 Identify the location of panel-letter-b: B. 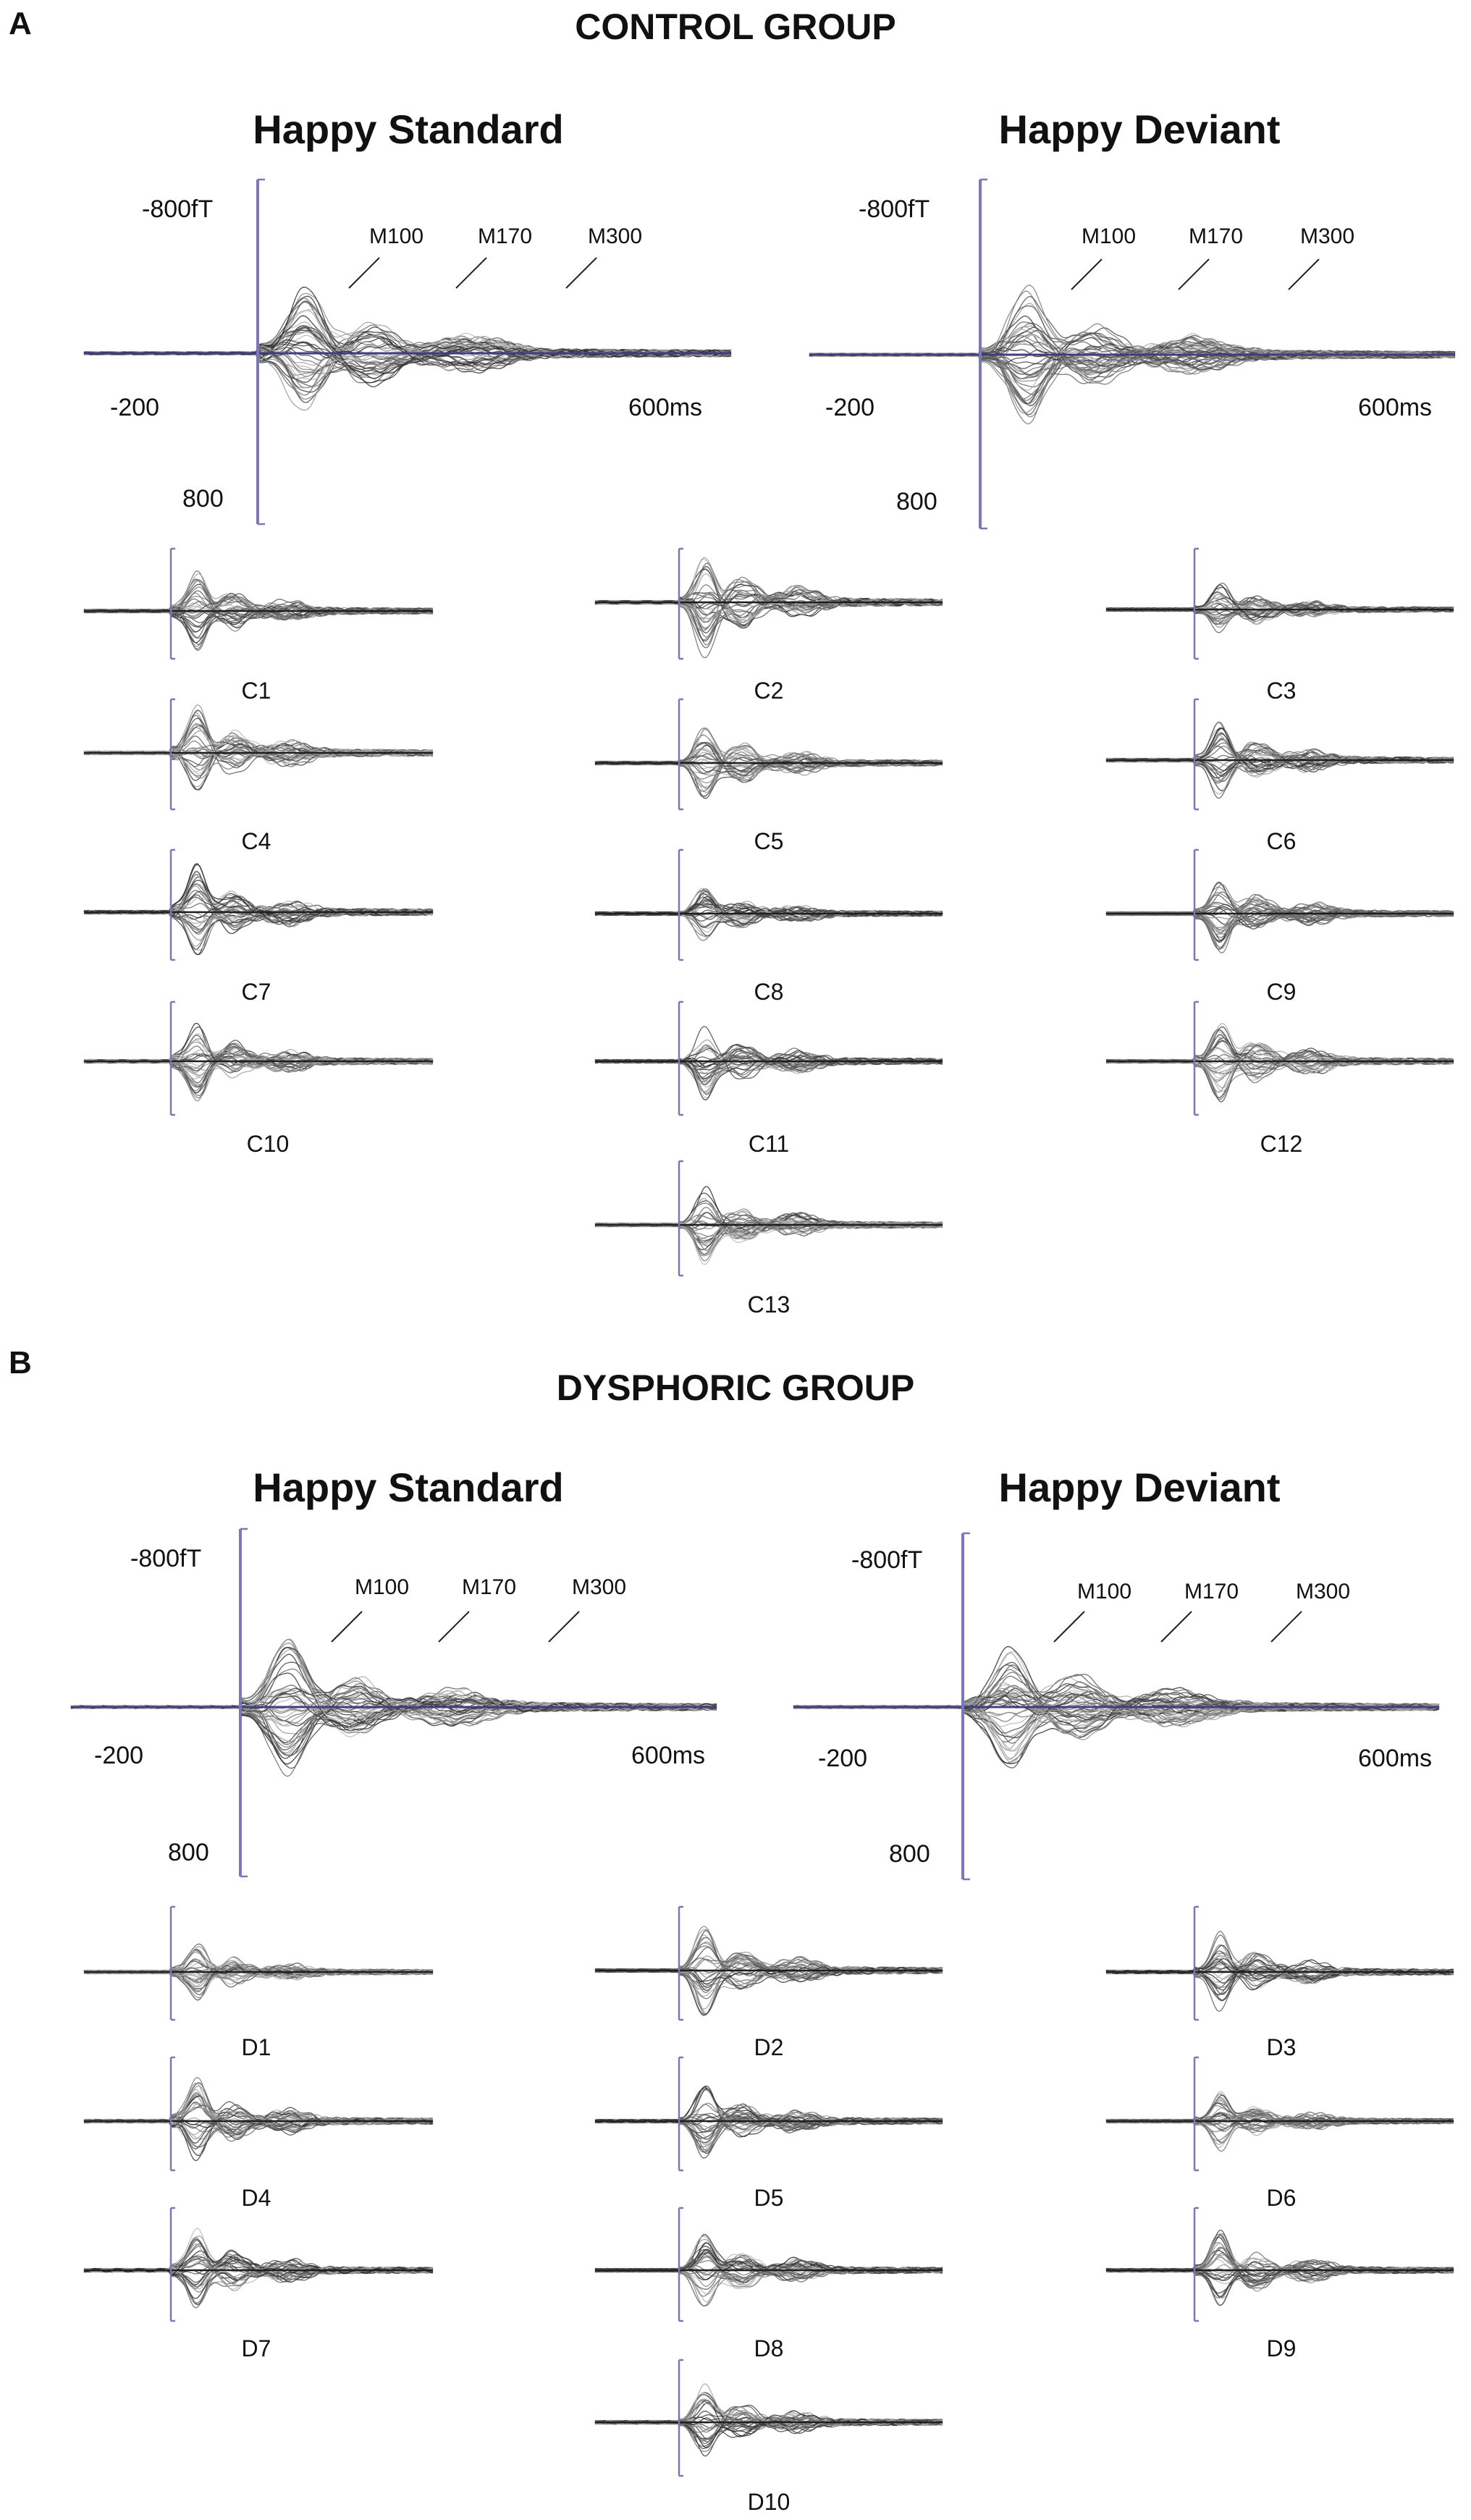
(21, 1363).